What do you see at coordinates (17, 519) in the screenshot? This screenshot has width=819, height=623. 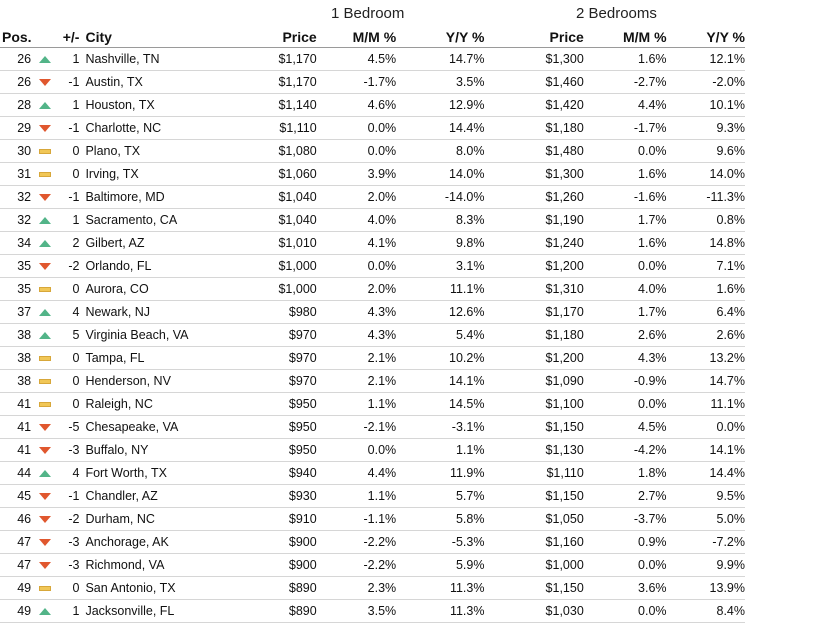 I see `cell-pos: 46` at bounding box center [17, 519].